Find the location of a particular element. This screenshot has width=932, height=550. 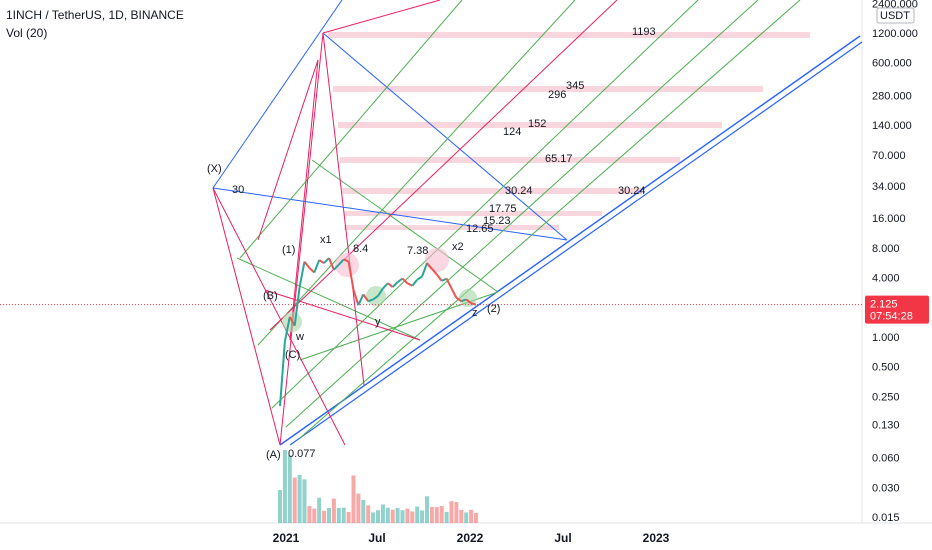

price-tick-label: 34.000 is located at coordinates (889, 187).